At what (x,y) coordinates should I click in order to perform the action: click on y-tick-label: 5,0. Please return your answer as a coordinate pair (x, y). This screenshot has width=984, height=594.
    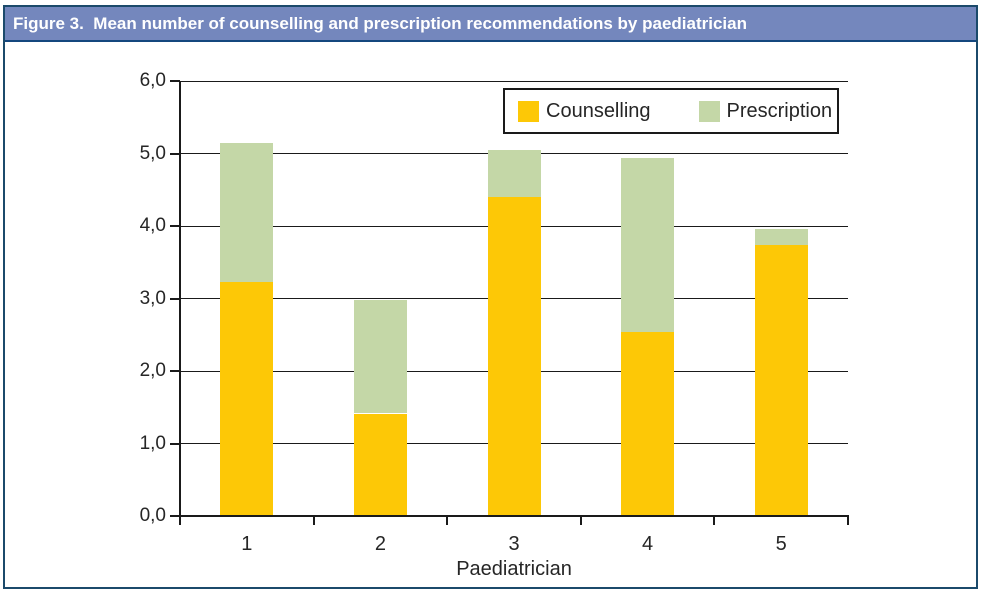
    Looking at the image, I should click on (152, 153).